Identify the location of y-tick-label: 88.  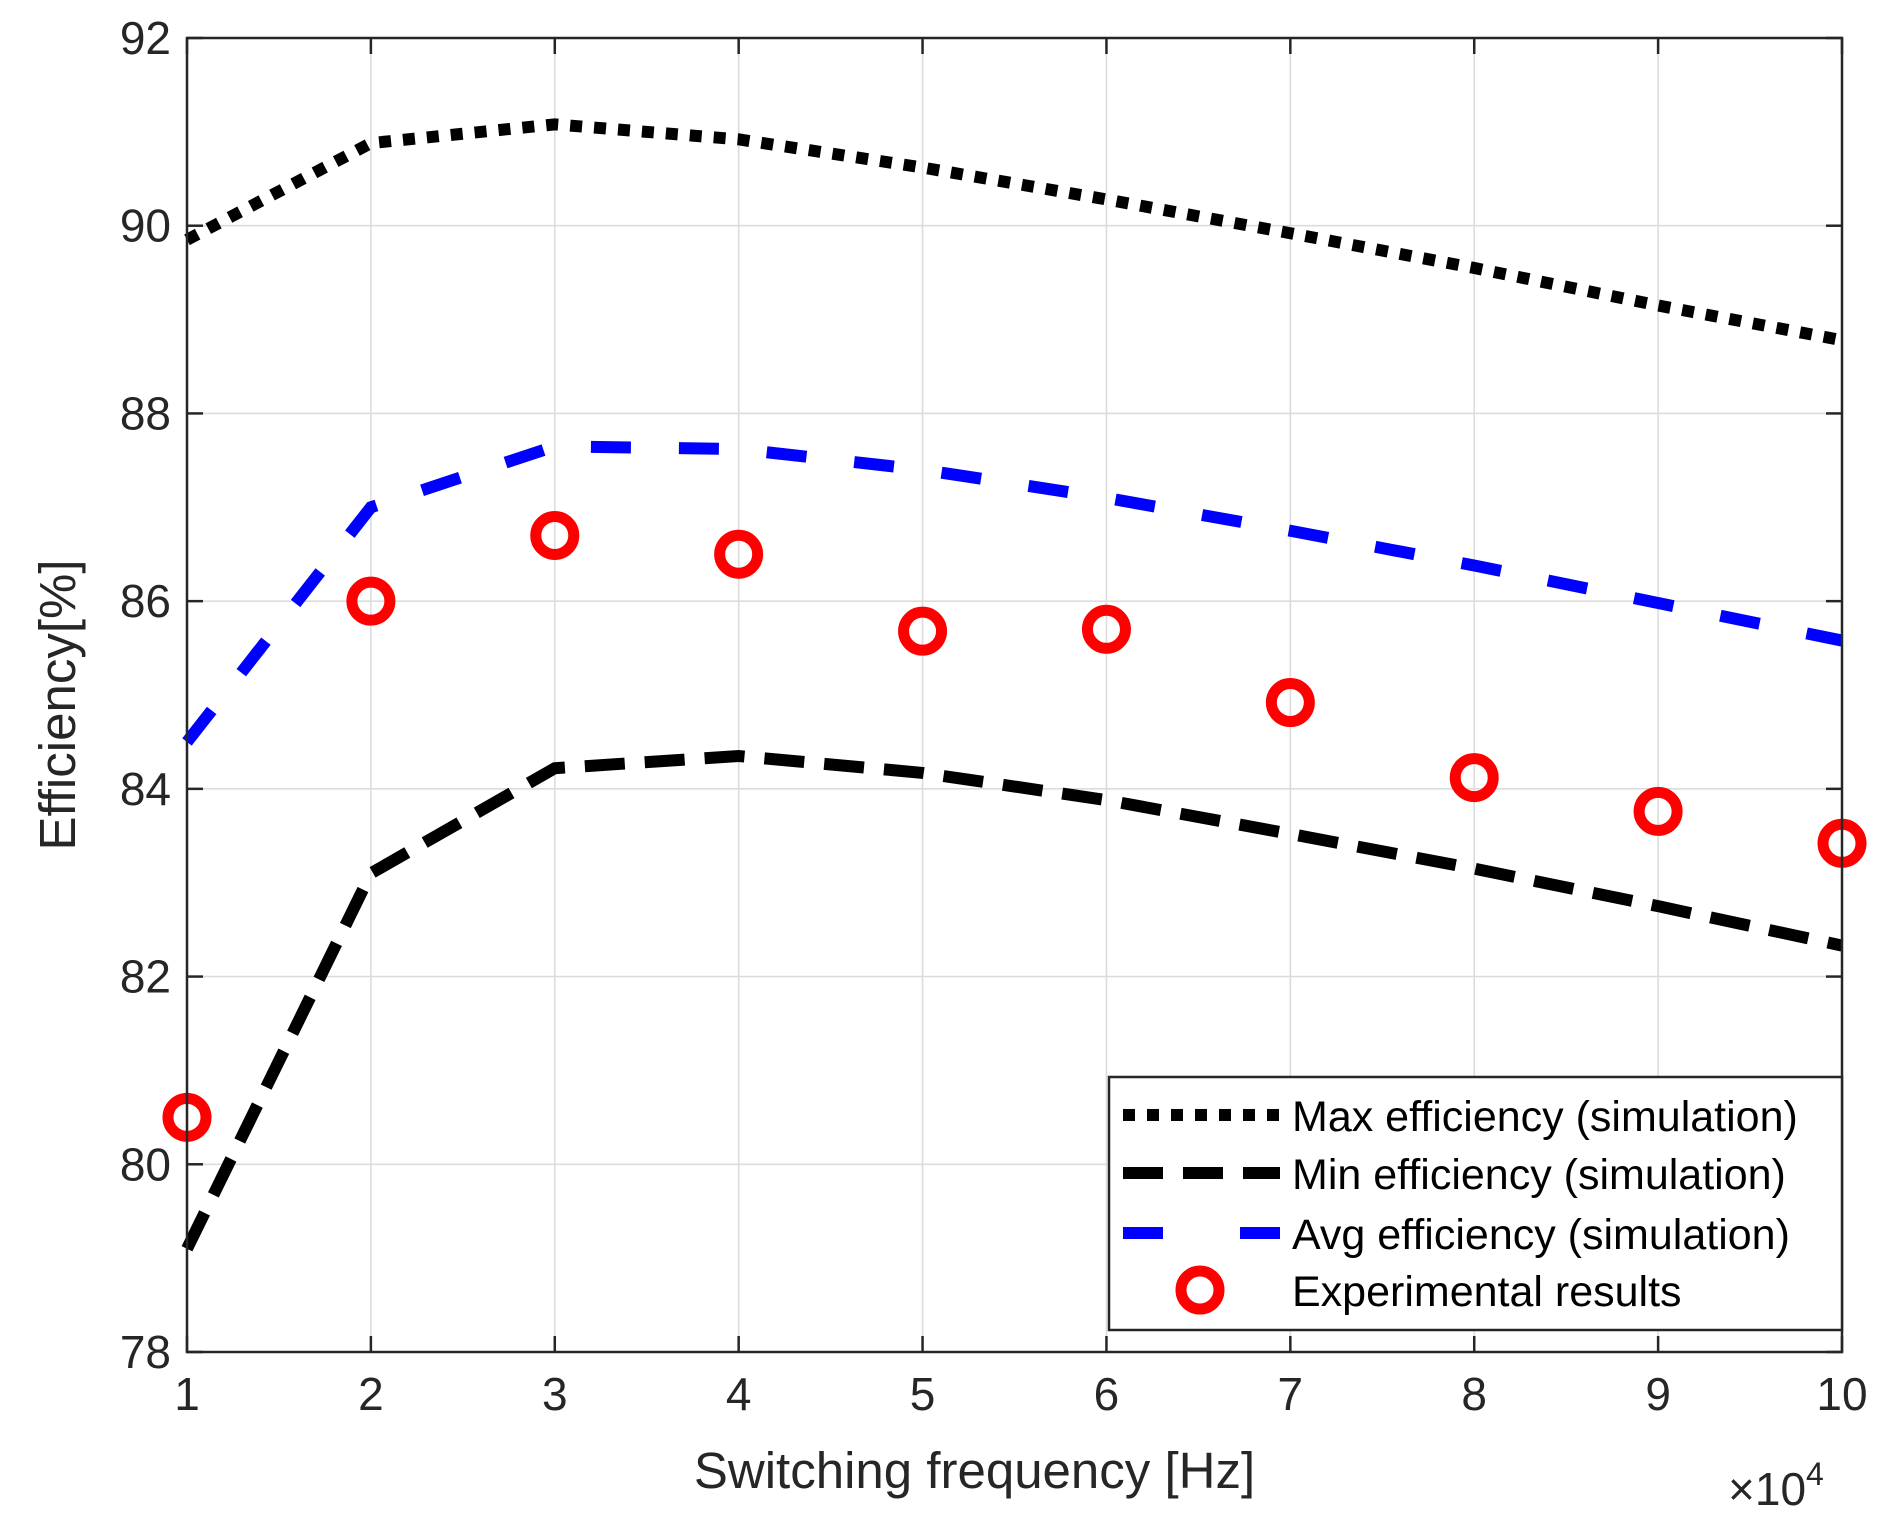
(145, 413).